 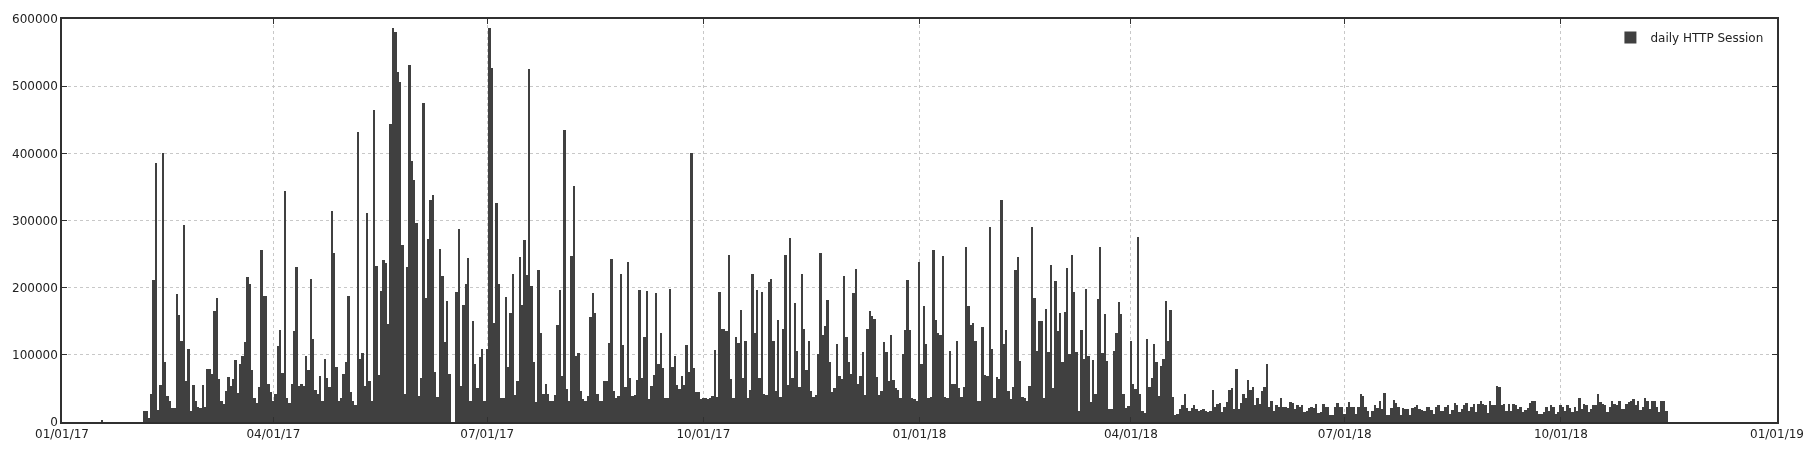 I want to click on legend-label: daily HTTP Session, so click(x=1707, y=38).